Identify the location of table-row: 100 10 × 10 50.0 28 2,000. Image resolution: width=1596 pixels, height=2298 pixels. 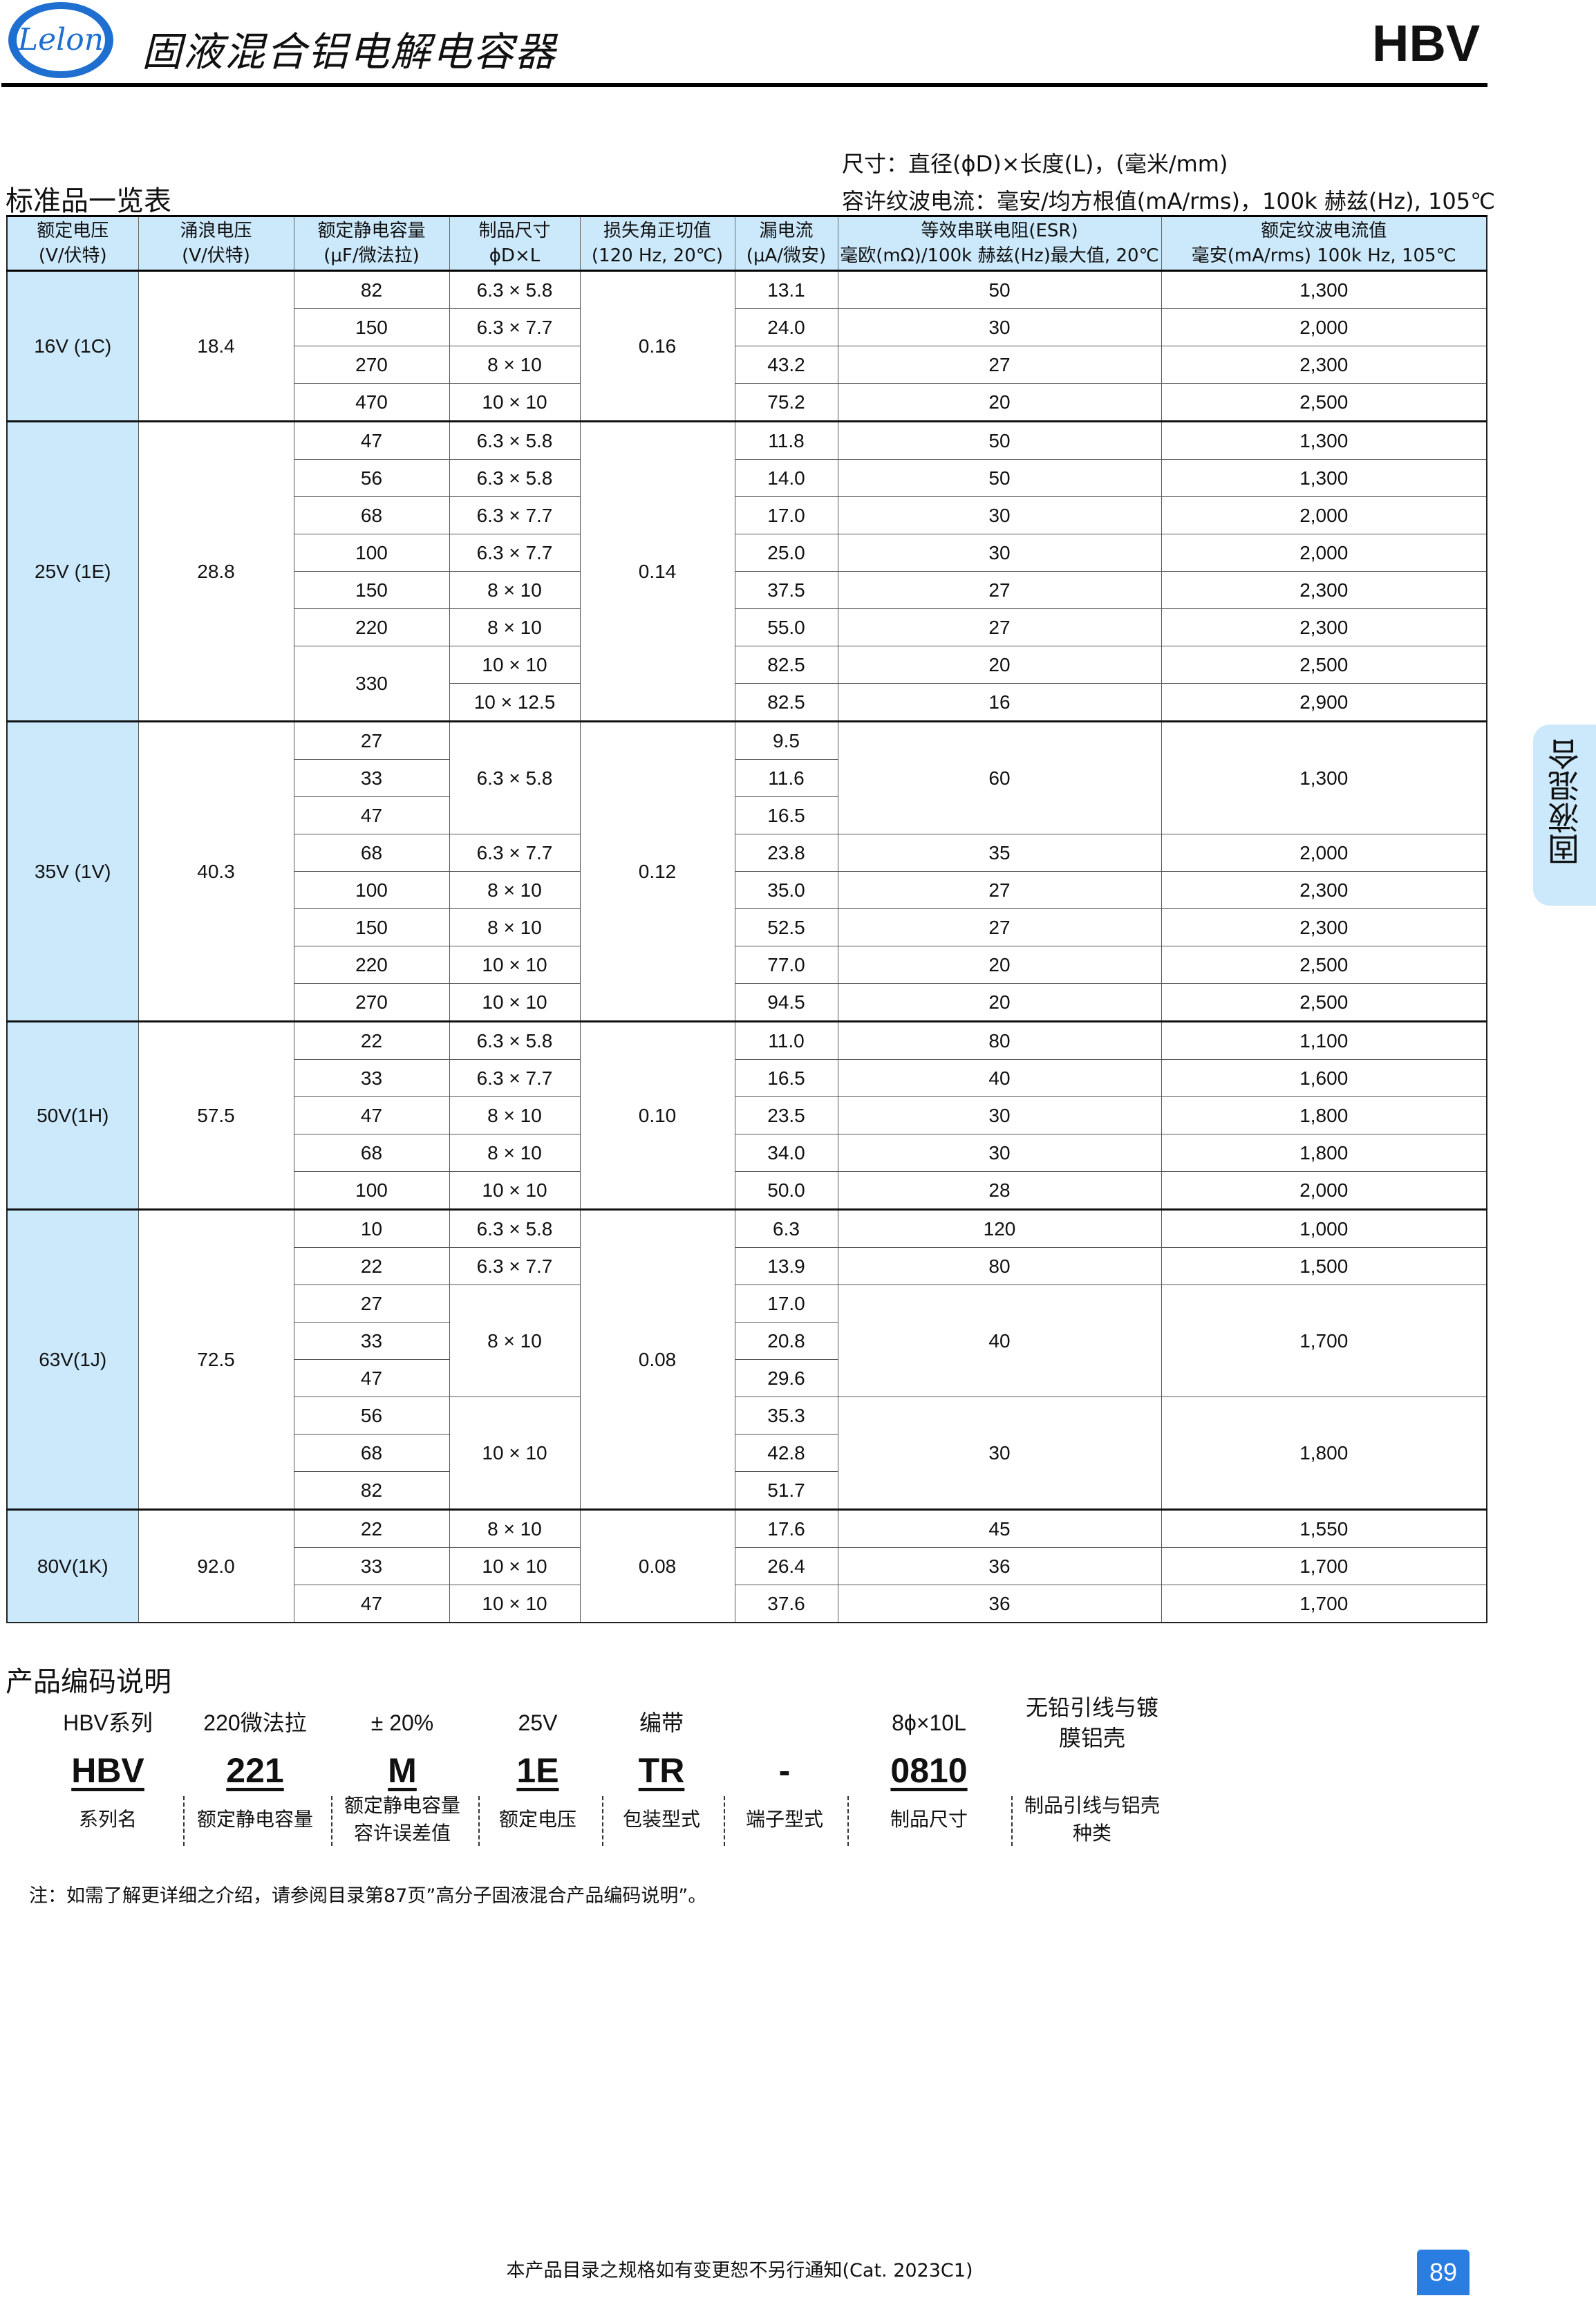
(747, 1190).